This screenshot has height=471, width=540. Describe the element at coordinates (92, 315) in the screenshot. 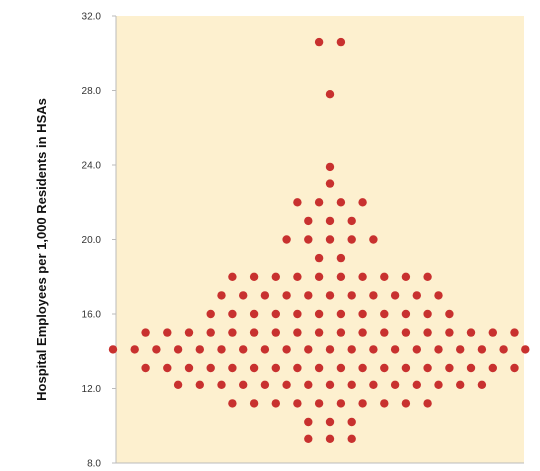

I see `y-tick-label: 16.0` at that location.